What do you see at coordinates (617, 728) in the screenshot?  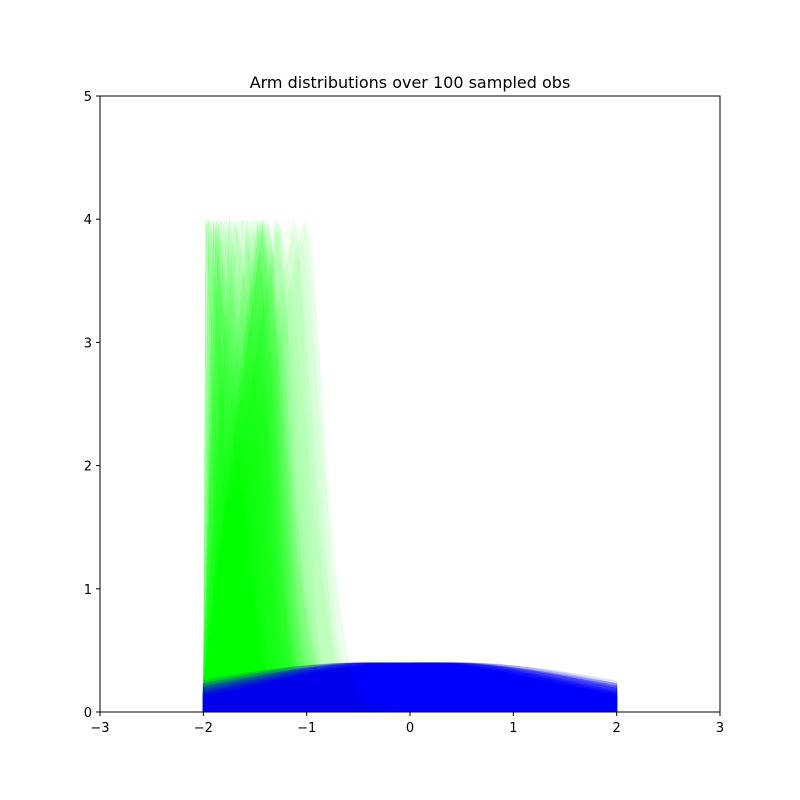 I see `x-tick-label: 2` at bounding box center [617, 728].